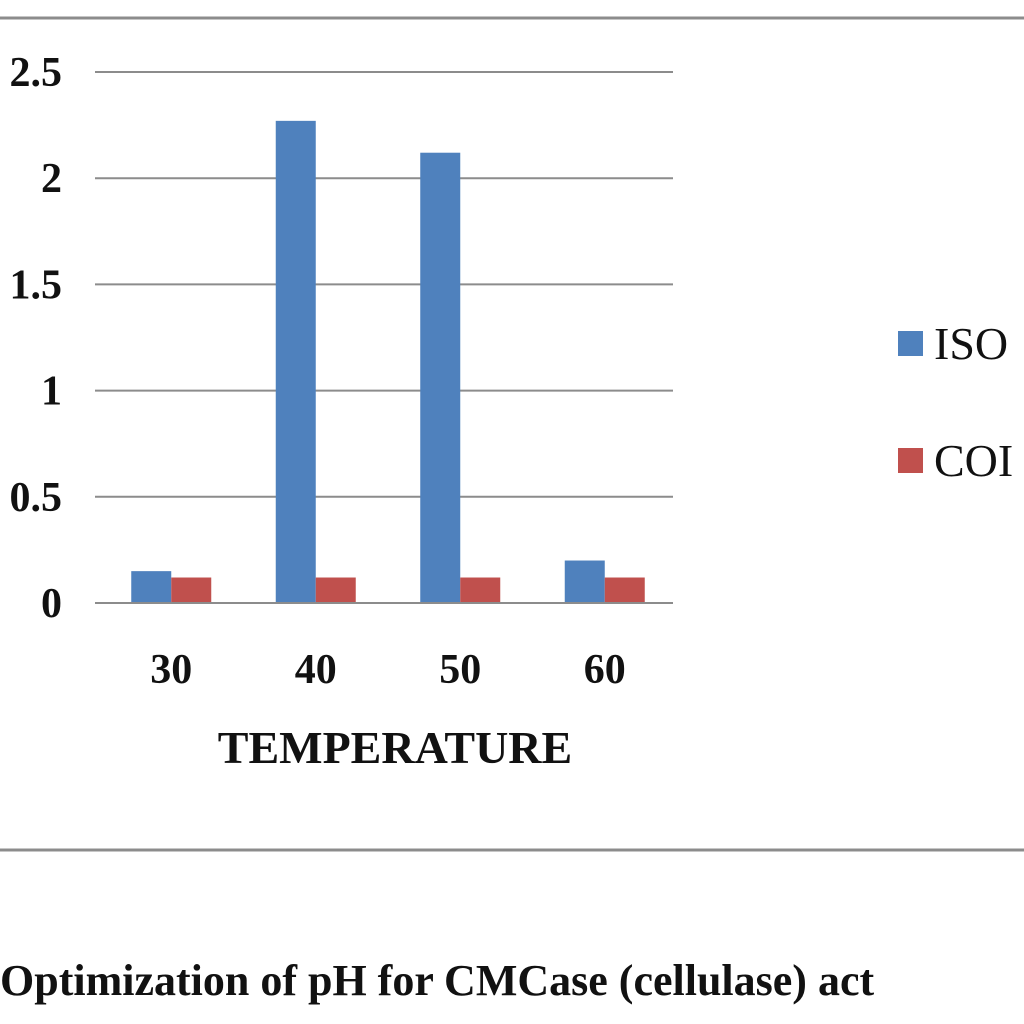 The width and height of the screenshot is (1024, 1024). I want to click on y-tick-label: 1.5, so click(36, 285).